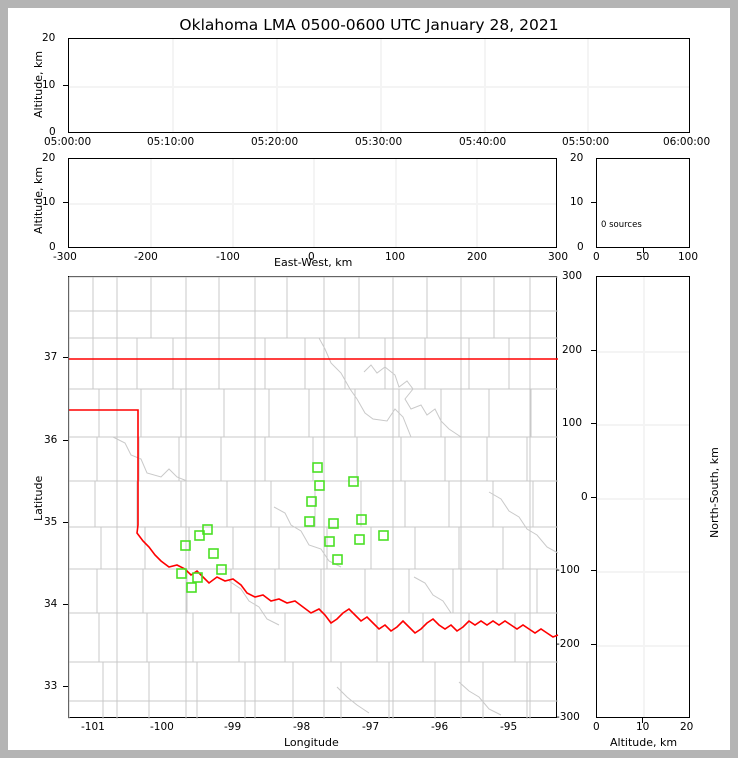 This screenshot has width=738, height=758. What do you see at coordinates (379, 142) in the screenshot?
I see `xtick-label: 05:30:00` at bounding box center [379, 142].